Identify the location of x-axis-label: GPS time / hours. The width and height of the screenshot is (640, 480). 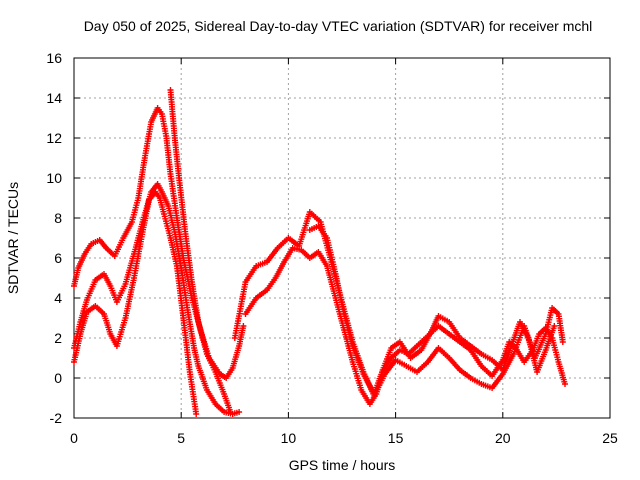
(342, 465).